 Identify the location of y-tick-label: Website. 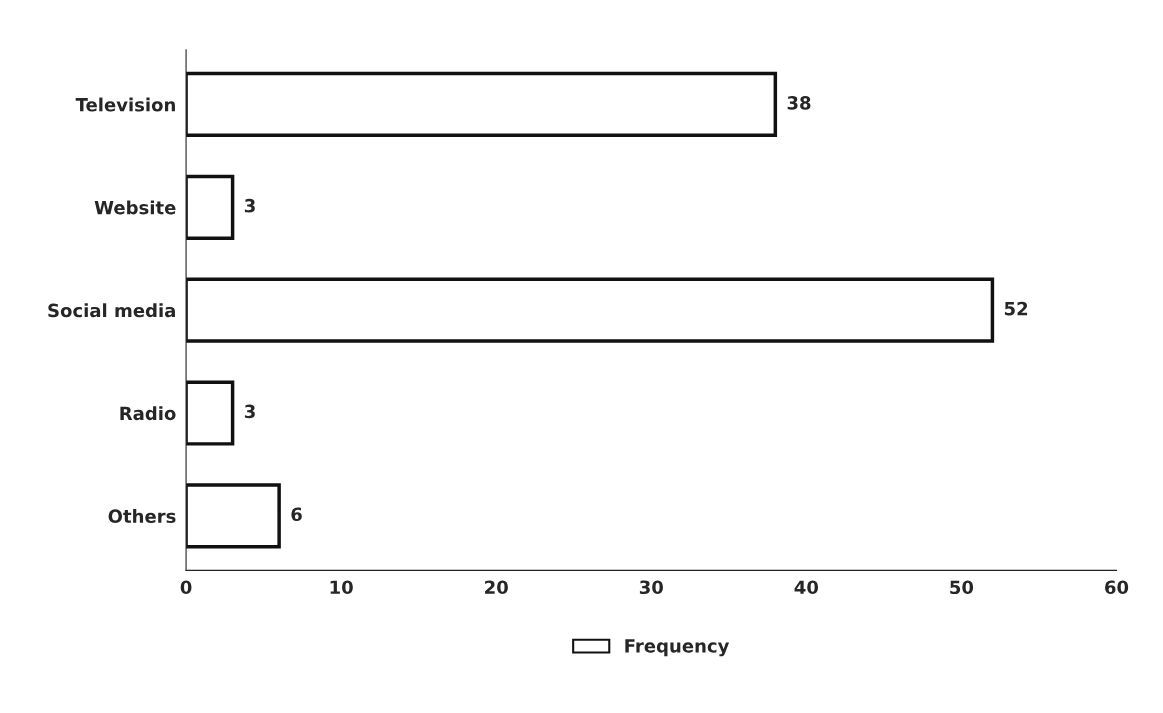
(135, 207).